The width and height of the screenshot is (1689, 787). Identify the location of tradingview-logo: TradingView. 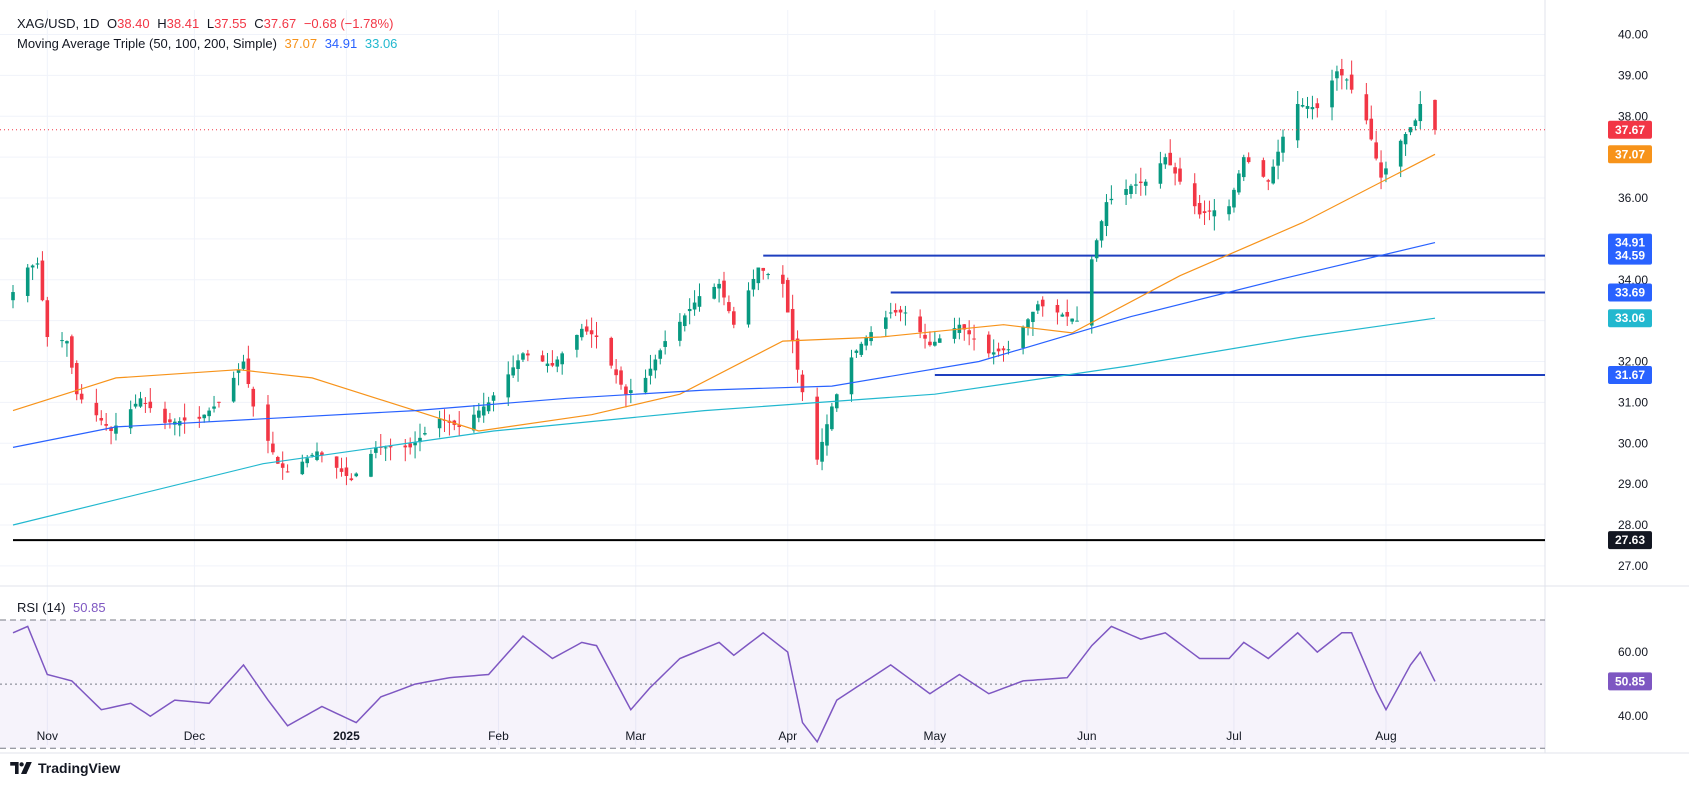
(65, 768).